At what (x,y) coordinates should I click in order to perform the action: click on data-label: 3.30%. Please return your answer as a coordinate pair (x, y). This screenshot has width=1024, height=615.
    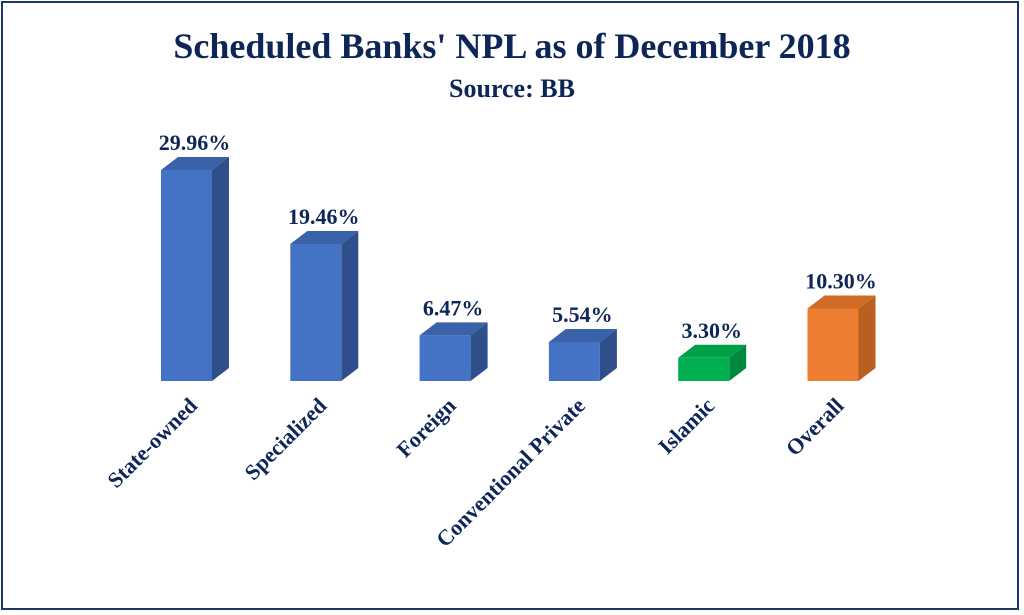
    Looking at the image, I should click on (711, 330).